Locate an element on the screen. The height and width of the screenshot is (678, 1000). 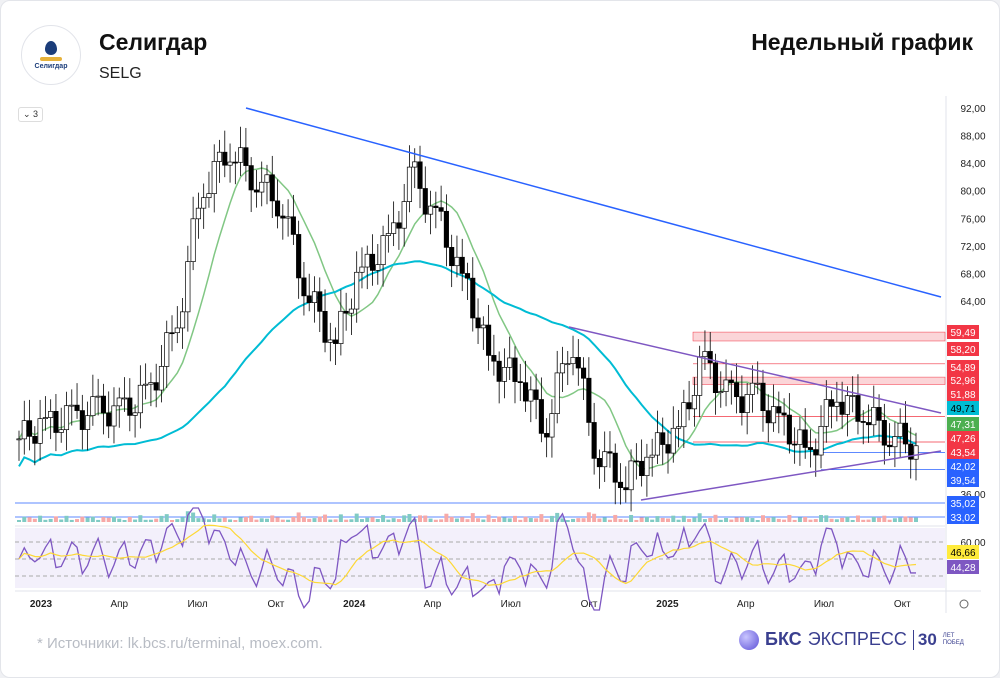
y-tick-label: 76,00 is located at coordinates (972, 219).